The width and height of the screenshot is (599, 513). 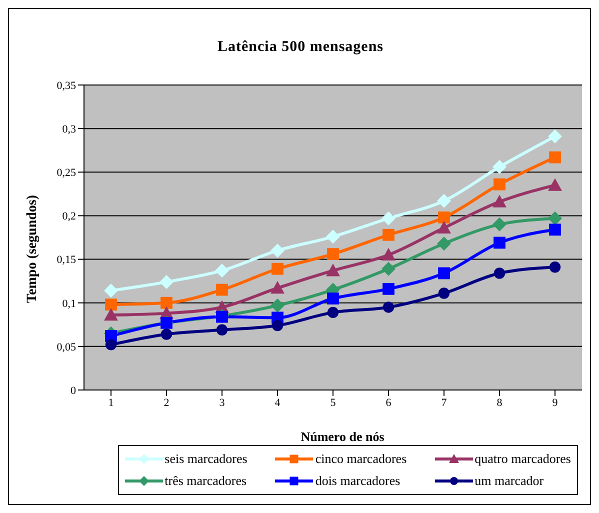 I want to click on x-tick-label: 5, so click(x=333, y=402).